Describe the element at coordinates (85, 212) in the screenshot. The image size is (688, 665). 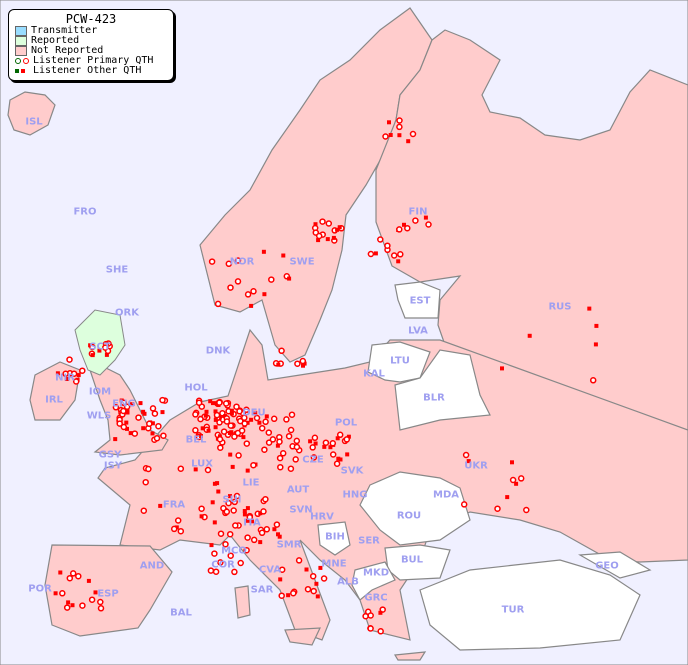
I see `label-fro: FRO` at that location.